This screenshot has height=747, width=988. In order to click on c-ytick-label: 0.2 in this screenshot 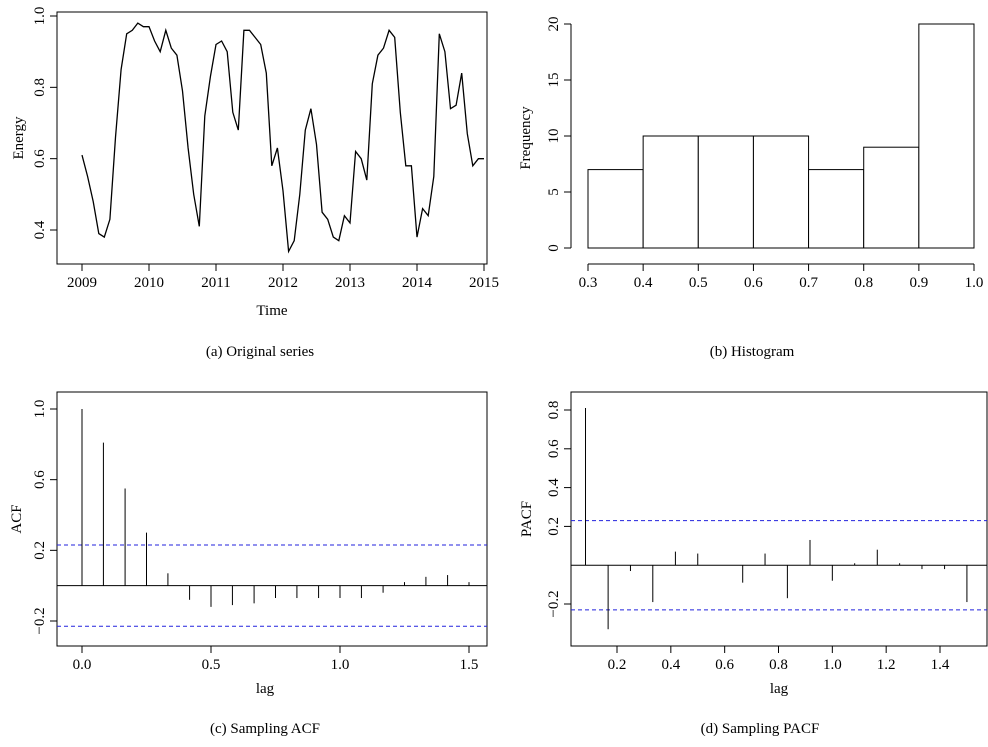, I will do `click(40, 550)`.